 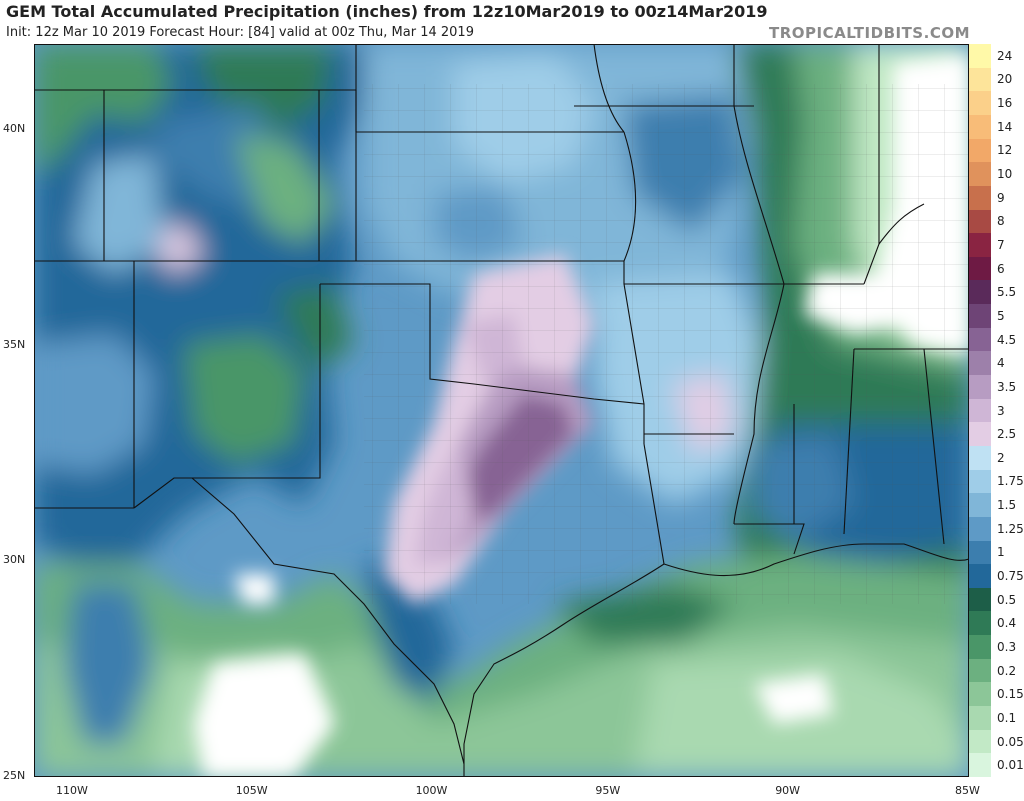 What do you see at coordinates (1007, 623) in the screenshot?
I see `legend-label: 0.4` at bounding box center [1007, 623].